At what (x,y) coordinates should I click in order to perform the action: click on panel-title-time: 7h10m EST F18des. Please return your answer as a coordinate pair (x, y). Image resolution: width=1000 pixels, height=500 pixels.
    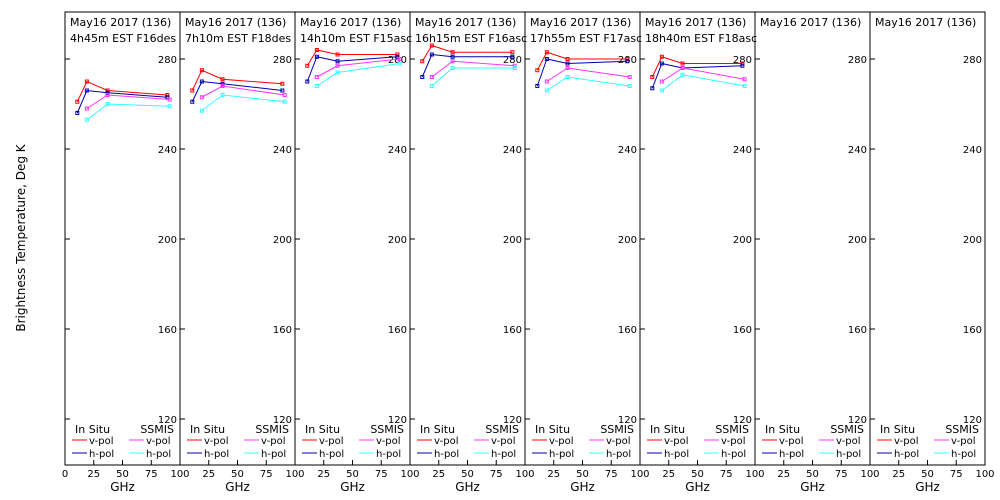
    Looking at the image, I should click on (238, 38).